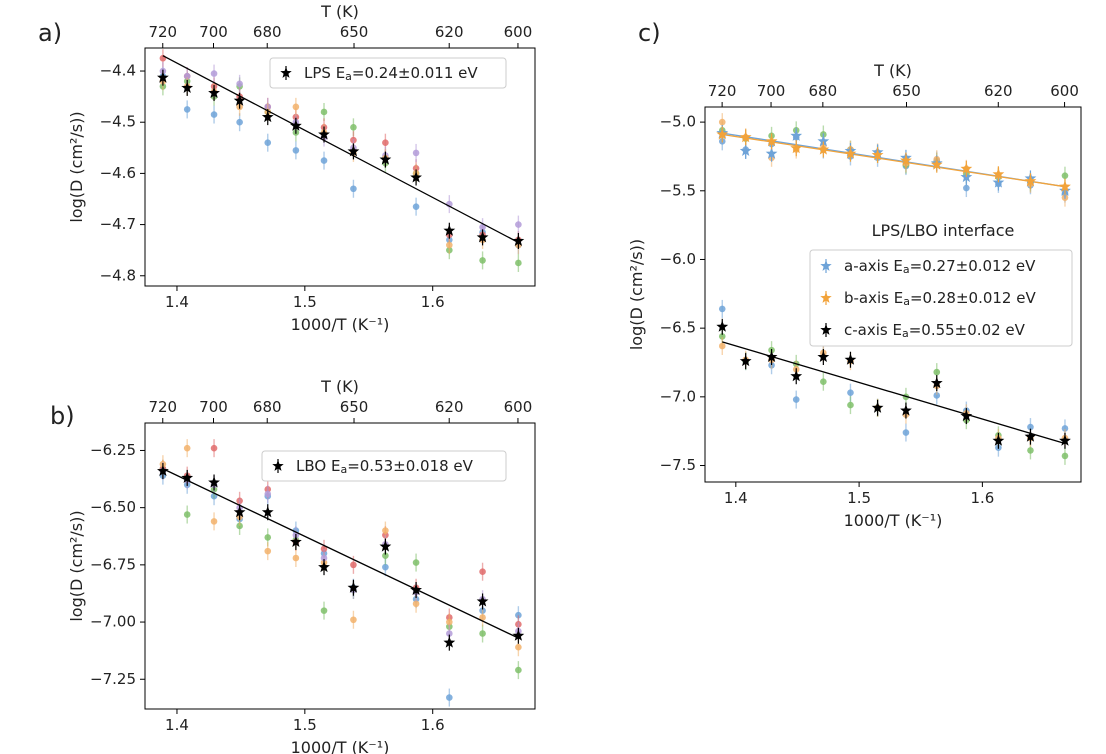 This screenshot has height=754, width=1106. I want to click on y-tick-label: −4.7, so click(118, 224).